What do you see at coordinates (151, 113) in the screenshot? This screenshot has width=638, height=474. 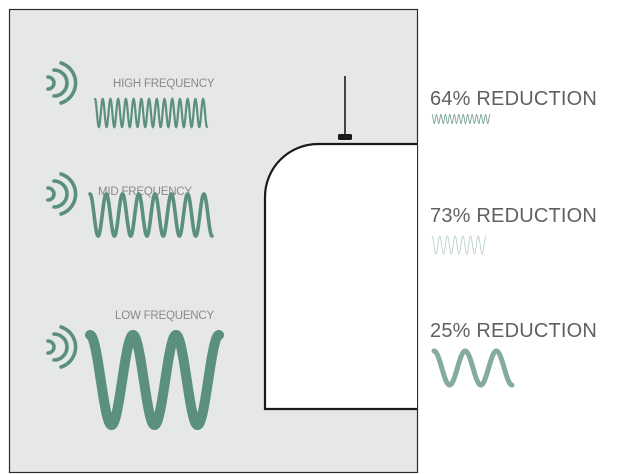 I see `high-frequency-wave` at bounding box center [151, 113].